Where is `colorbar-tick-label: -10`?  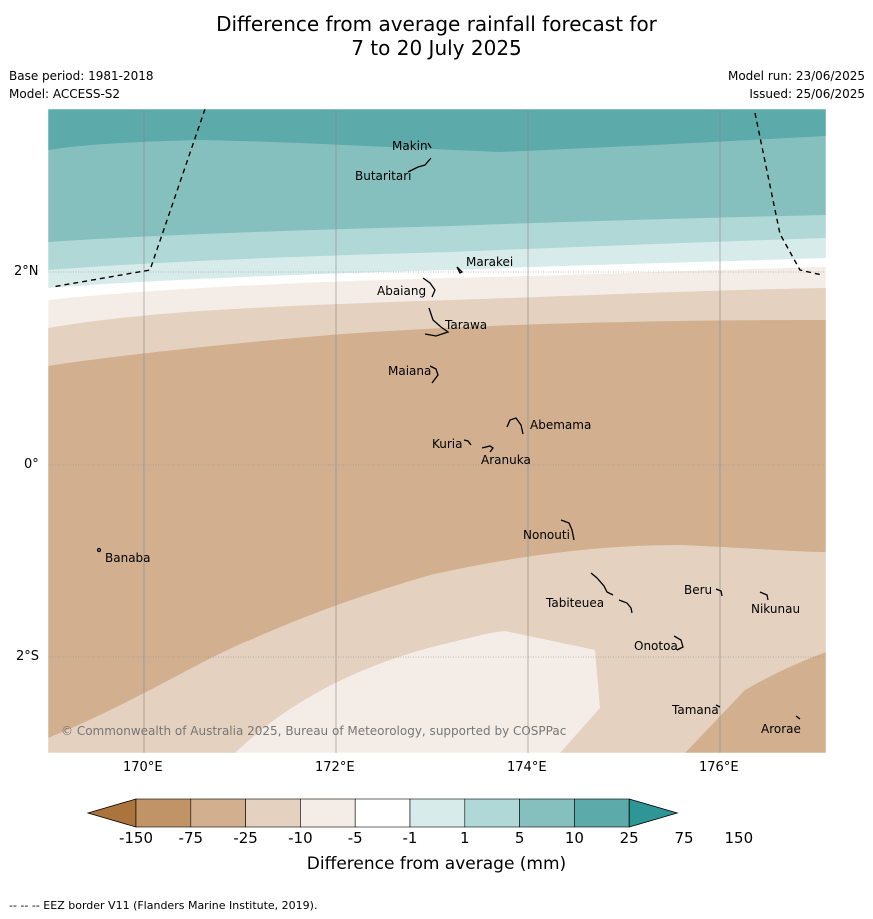
colorbar-tick-label: -10 is located at coordinates (300, 838).